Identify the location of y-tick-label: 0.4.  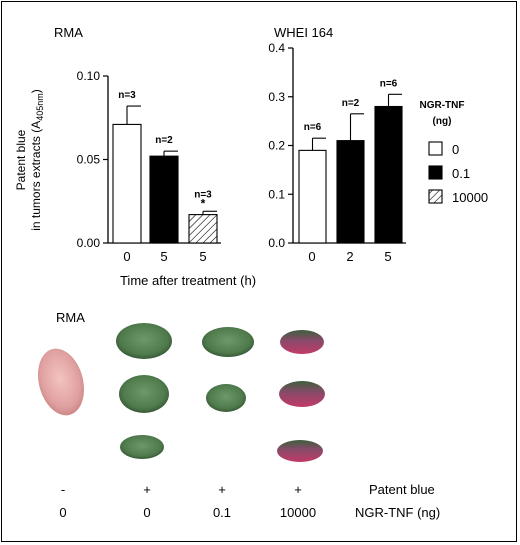
(276, 48).